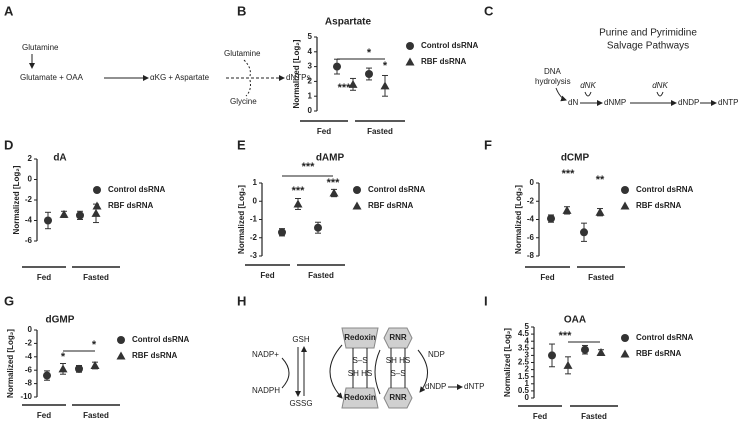 This screenshot has width=742, height=428. I want to click on label: dNTP, so click(474, 386).